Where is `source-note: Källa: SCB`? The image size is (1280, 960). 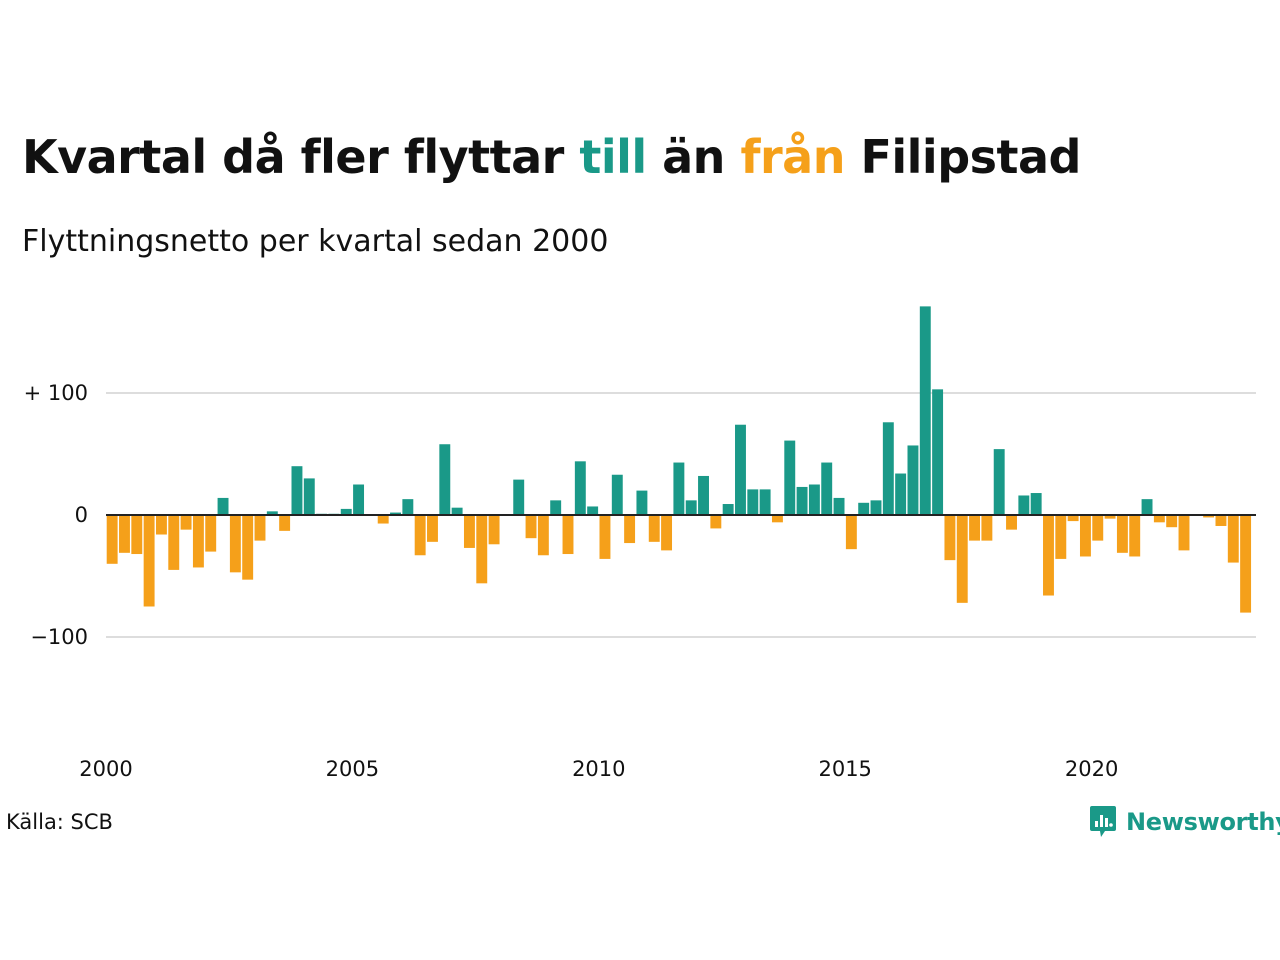
source-note: Källa: SCB is located at coordinates (59, 822).